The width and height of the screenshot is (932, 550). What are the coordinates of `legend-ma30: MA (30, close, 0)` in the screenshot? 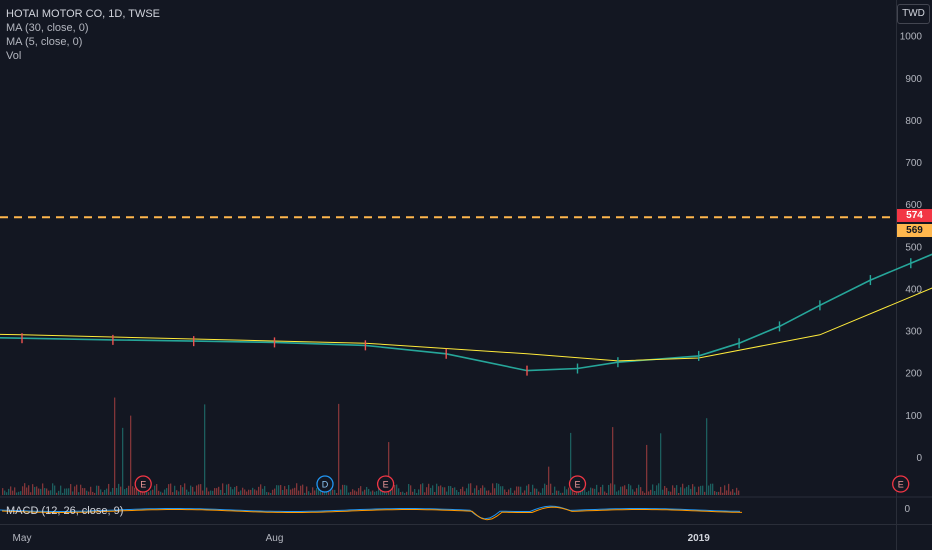 It's located at (47, 28).